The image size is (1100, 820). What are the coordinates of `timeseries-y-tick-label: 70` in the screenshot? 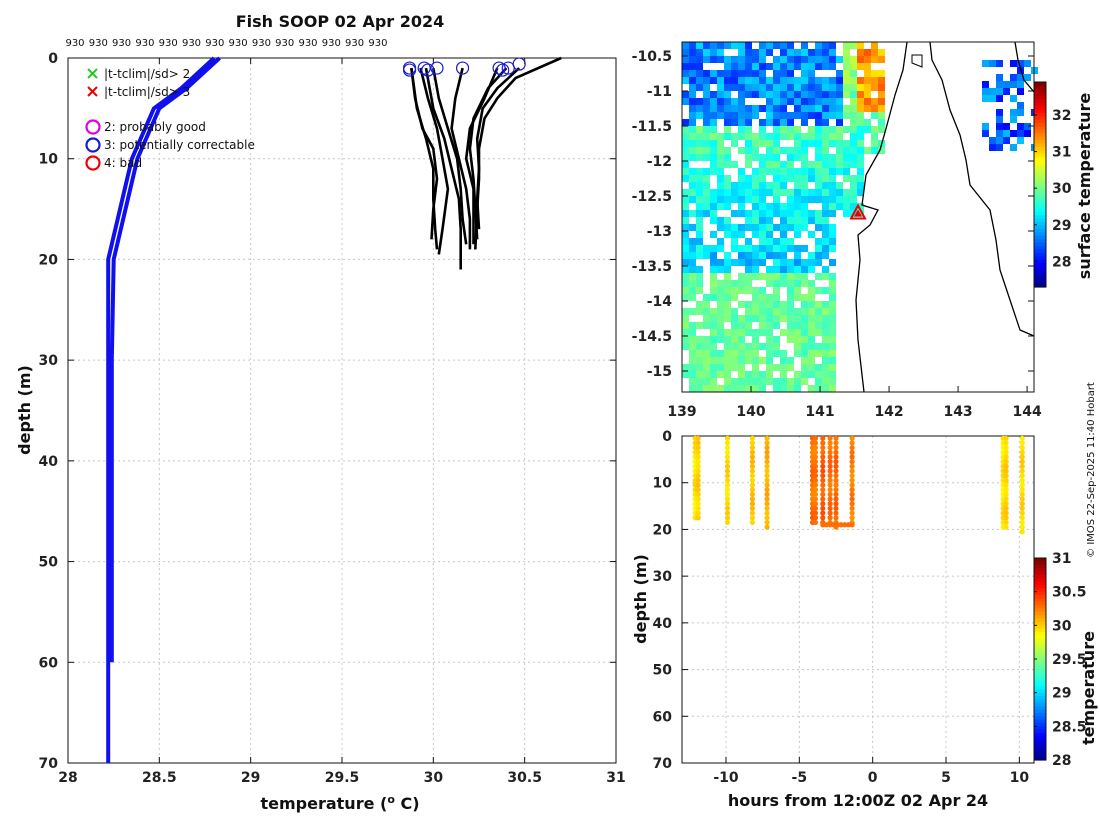 It's located at (663, 764).